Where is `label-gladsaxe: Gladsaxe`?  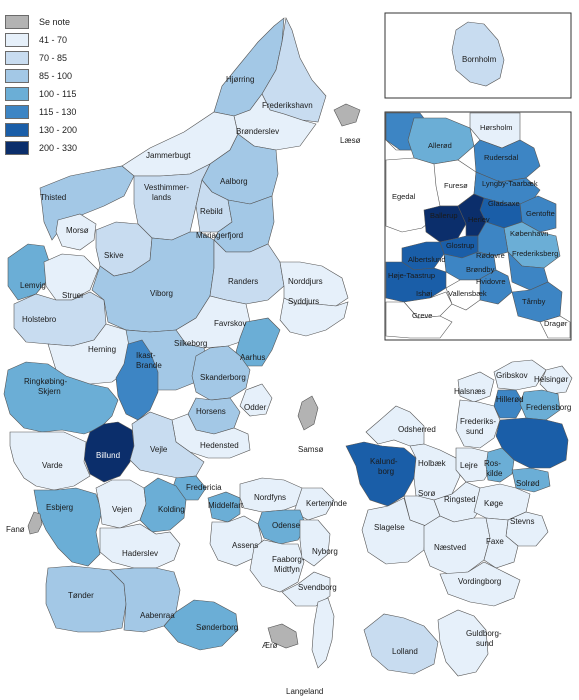
label-gladsaxe: Gladsaxe is located at coordinates (504, 203).